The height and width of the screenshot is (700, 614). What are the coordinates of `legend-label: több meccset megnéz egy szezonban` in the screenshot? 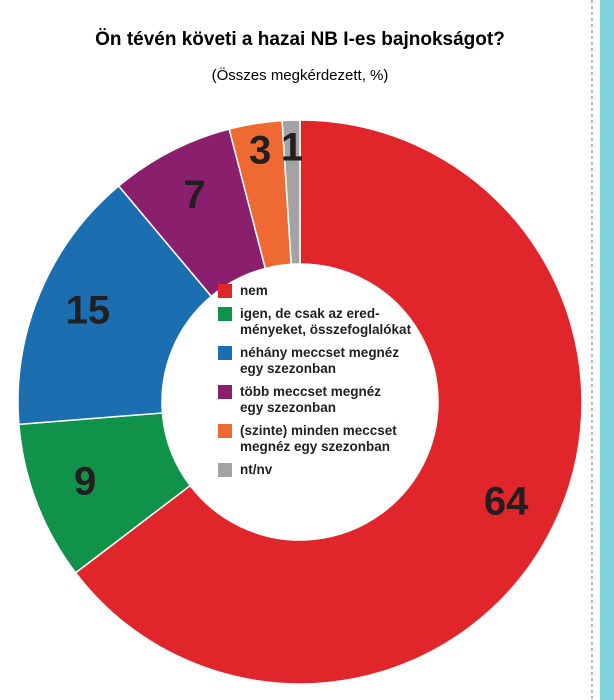 It's located at (311, 399).